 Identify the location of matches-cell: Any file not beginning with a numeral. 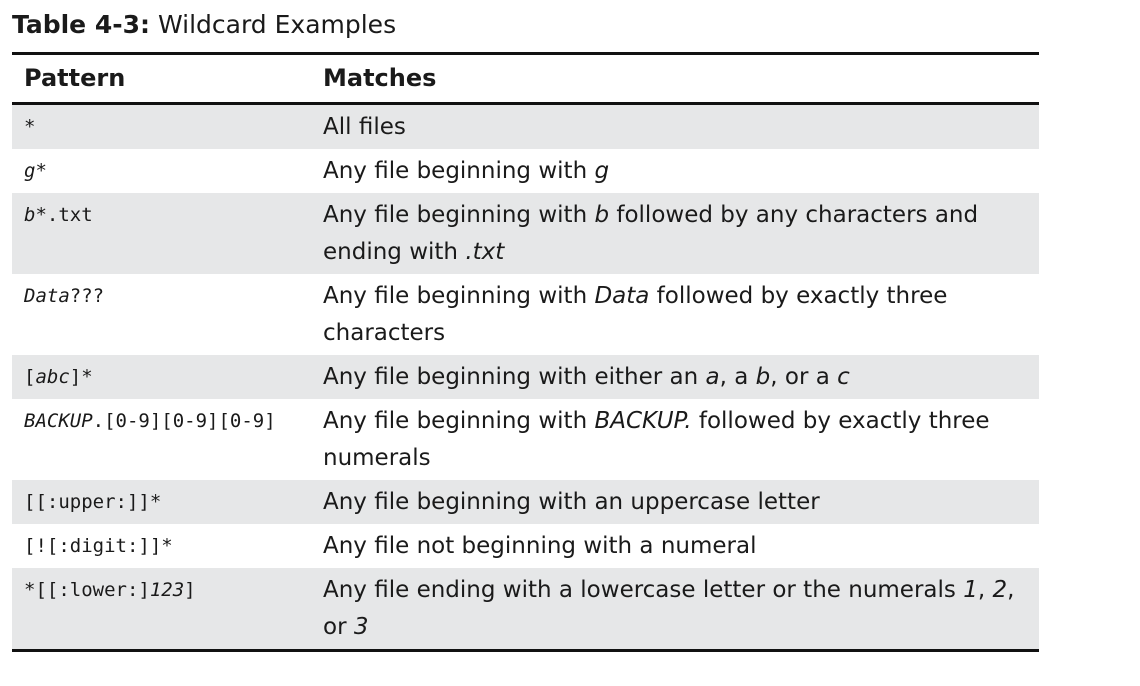
(675, 546).